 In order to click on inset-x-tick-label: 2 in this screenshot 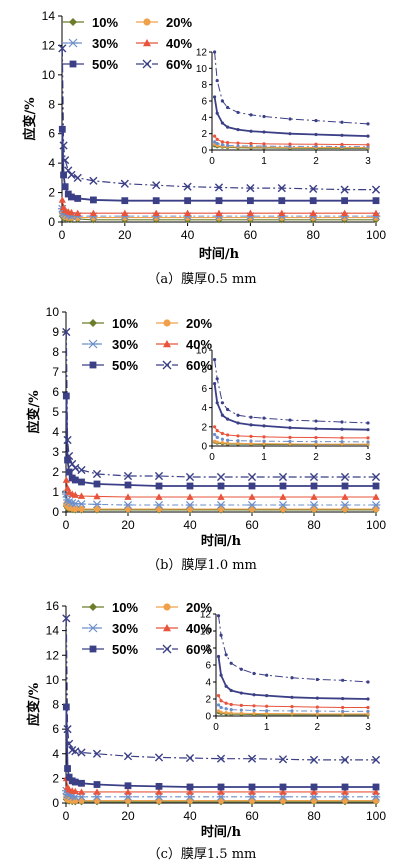, I will do `click(318, 727)`.